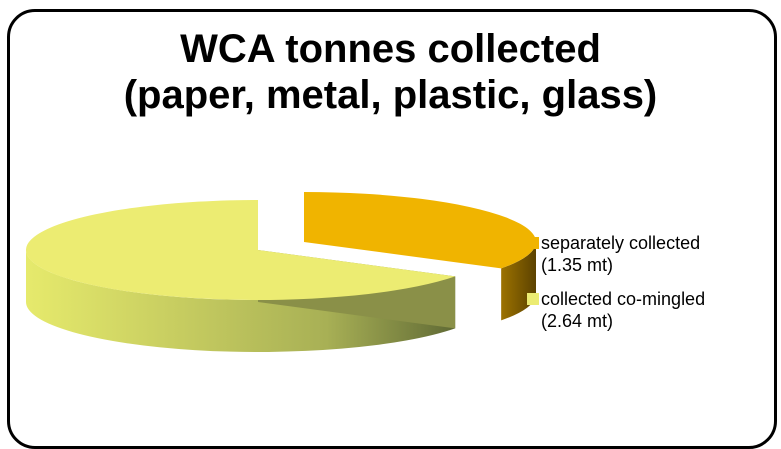 Image resolution: width=781 pixels, height=449 pixels. What do you see at coordinates (577, 321) in the screenshot?
I see `legend-value-collected-co-mingled: (2.64 mt)` at bounding box center [577, 321].